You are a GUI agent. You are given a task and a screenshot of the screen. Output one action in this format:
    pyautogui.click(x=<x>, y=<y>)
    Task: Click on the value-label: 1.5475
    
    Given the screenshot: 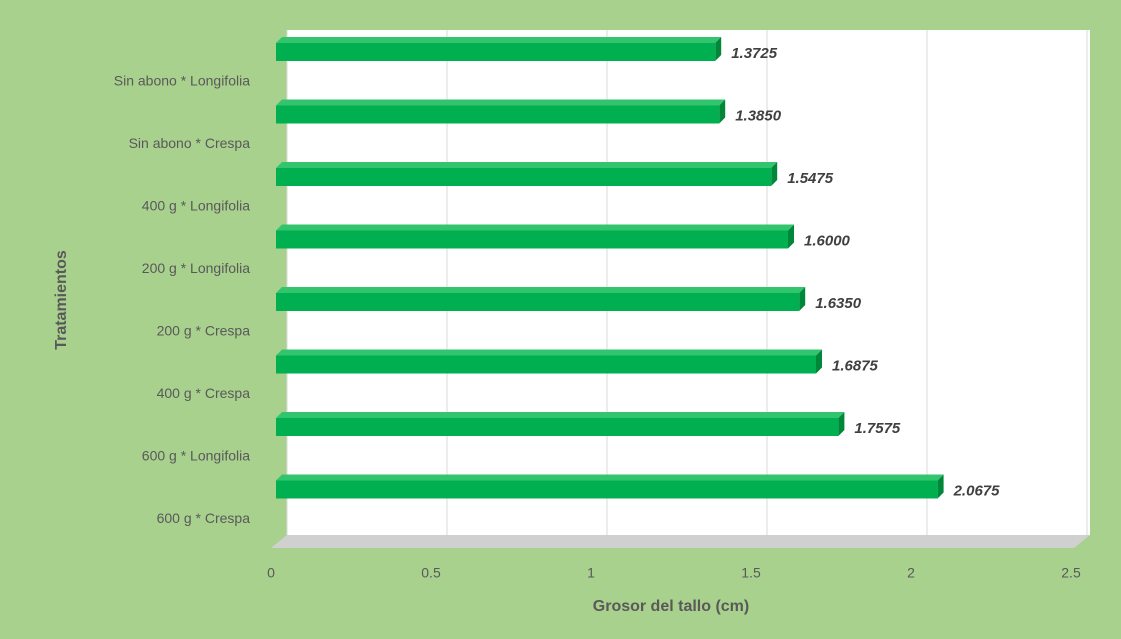 What is the action you would take?
    pyautogui.click(x=810, y=178)
    